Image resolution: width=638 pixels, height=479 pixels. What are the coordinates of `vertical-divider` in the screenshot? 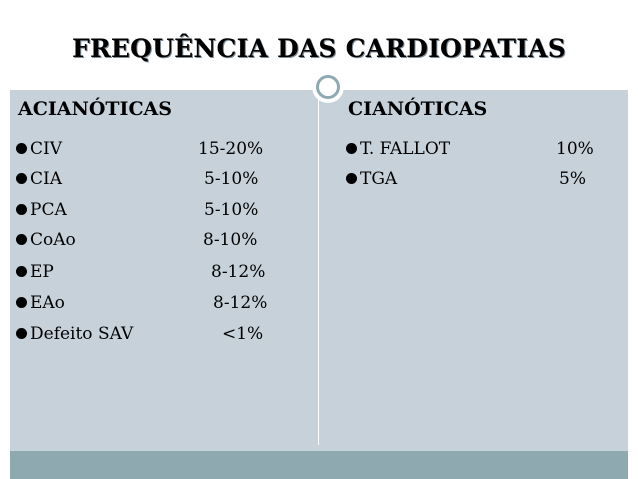 It's located at (318, 270).